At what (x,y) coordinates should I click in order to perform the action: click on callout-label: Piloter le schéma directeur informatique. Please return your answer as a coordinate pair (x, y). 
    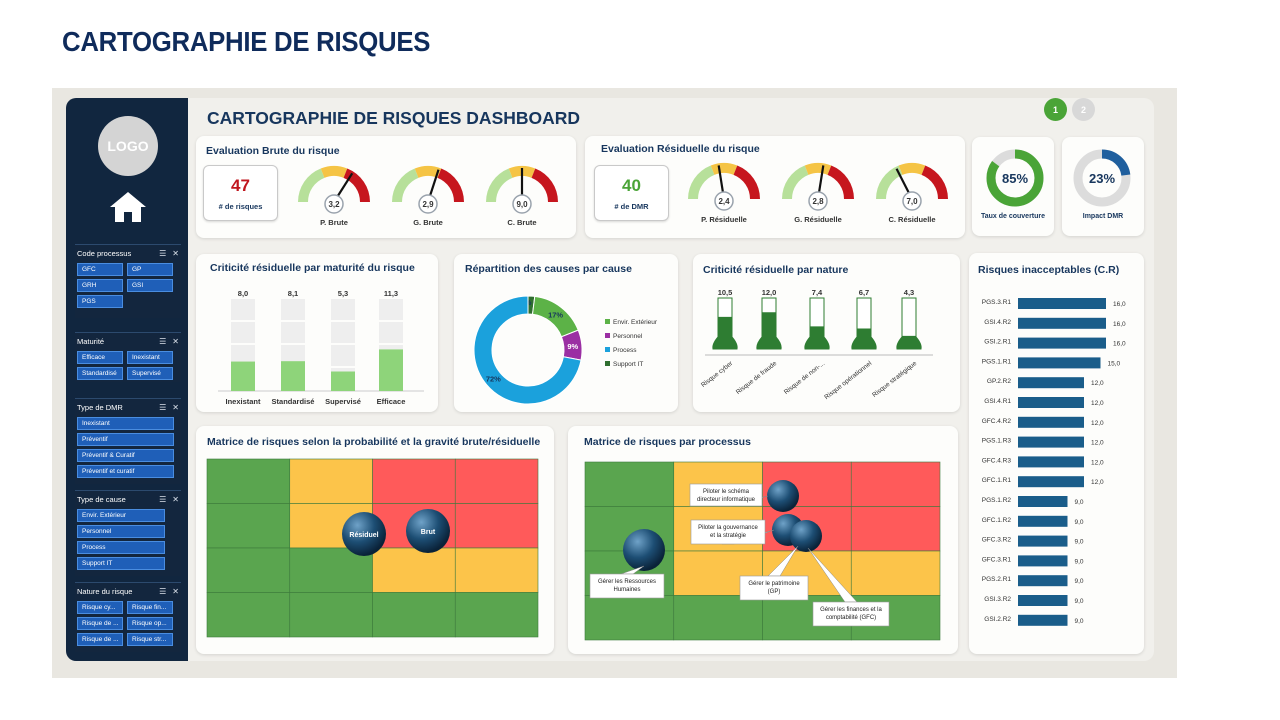
    Looking at the image, I should click on (726, 496).